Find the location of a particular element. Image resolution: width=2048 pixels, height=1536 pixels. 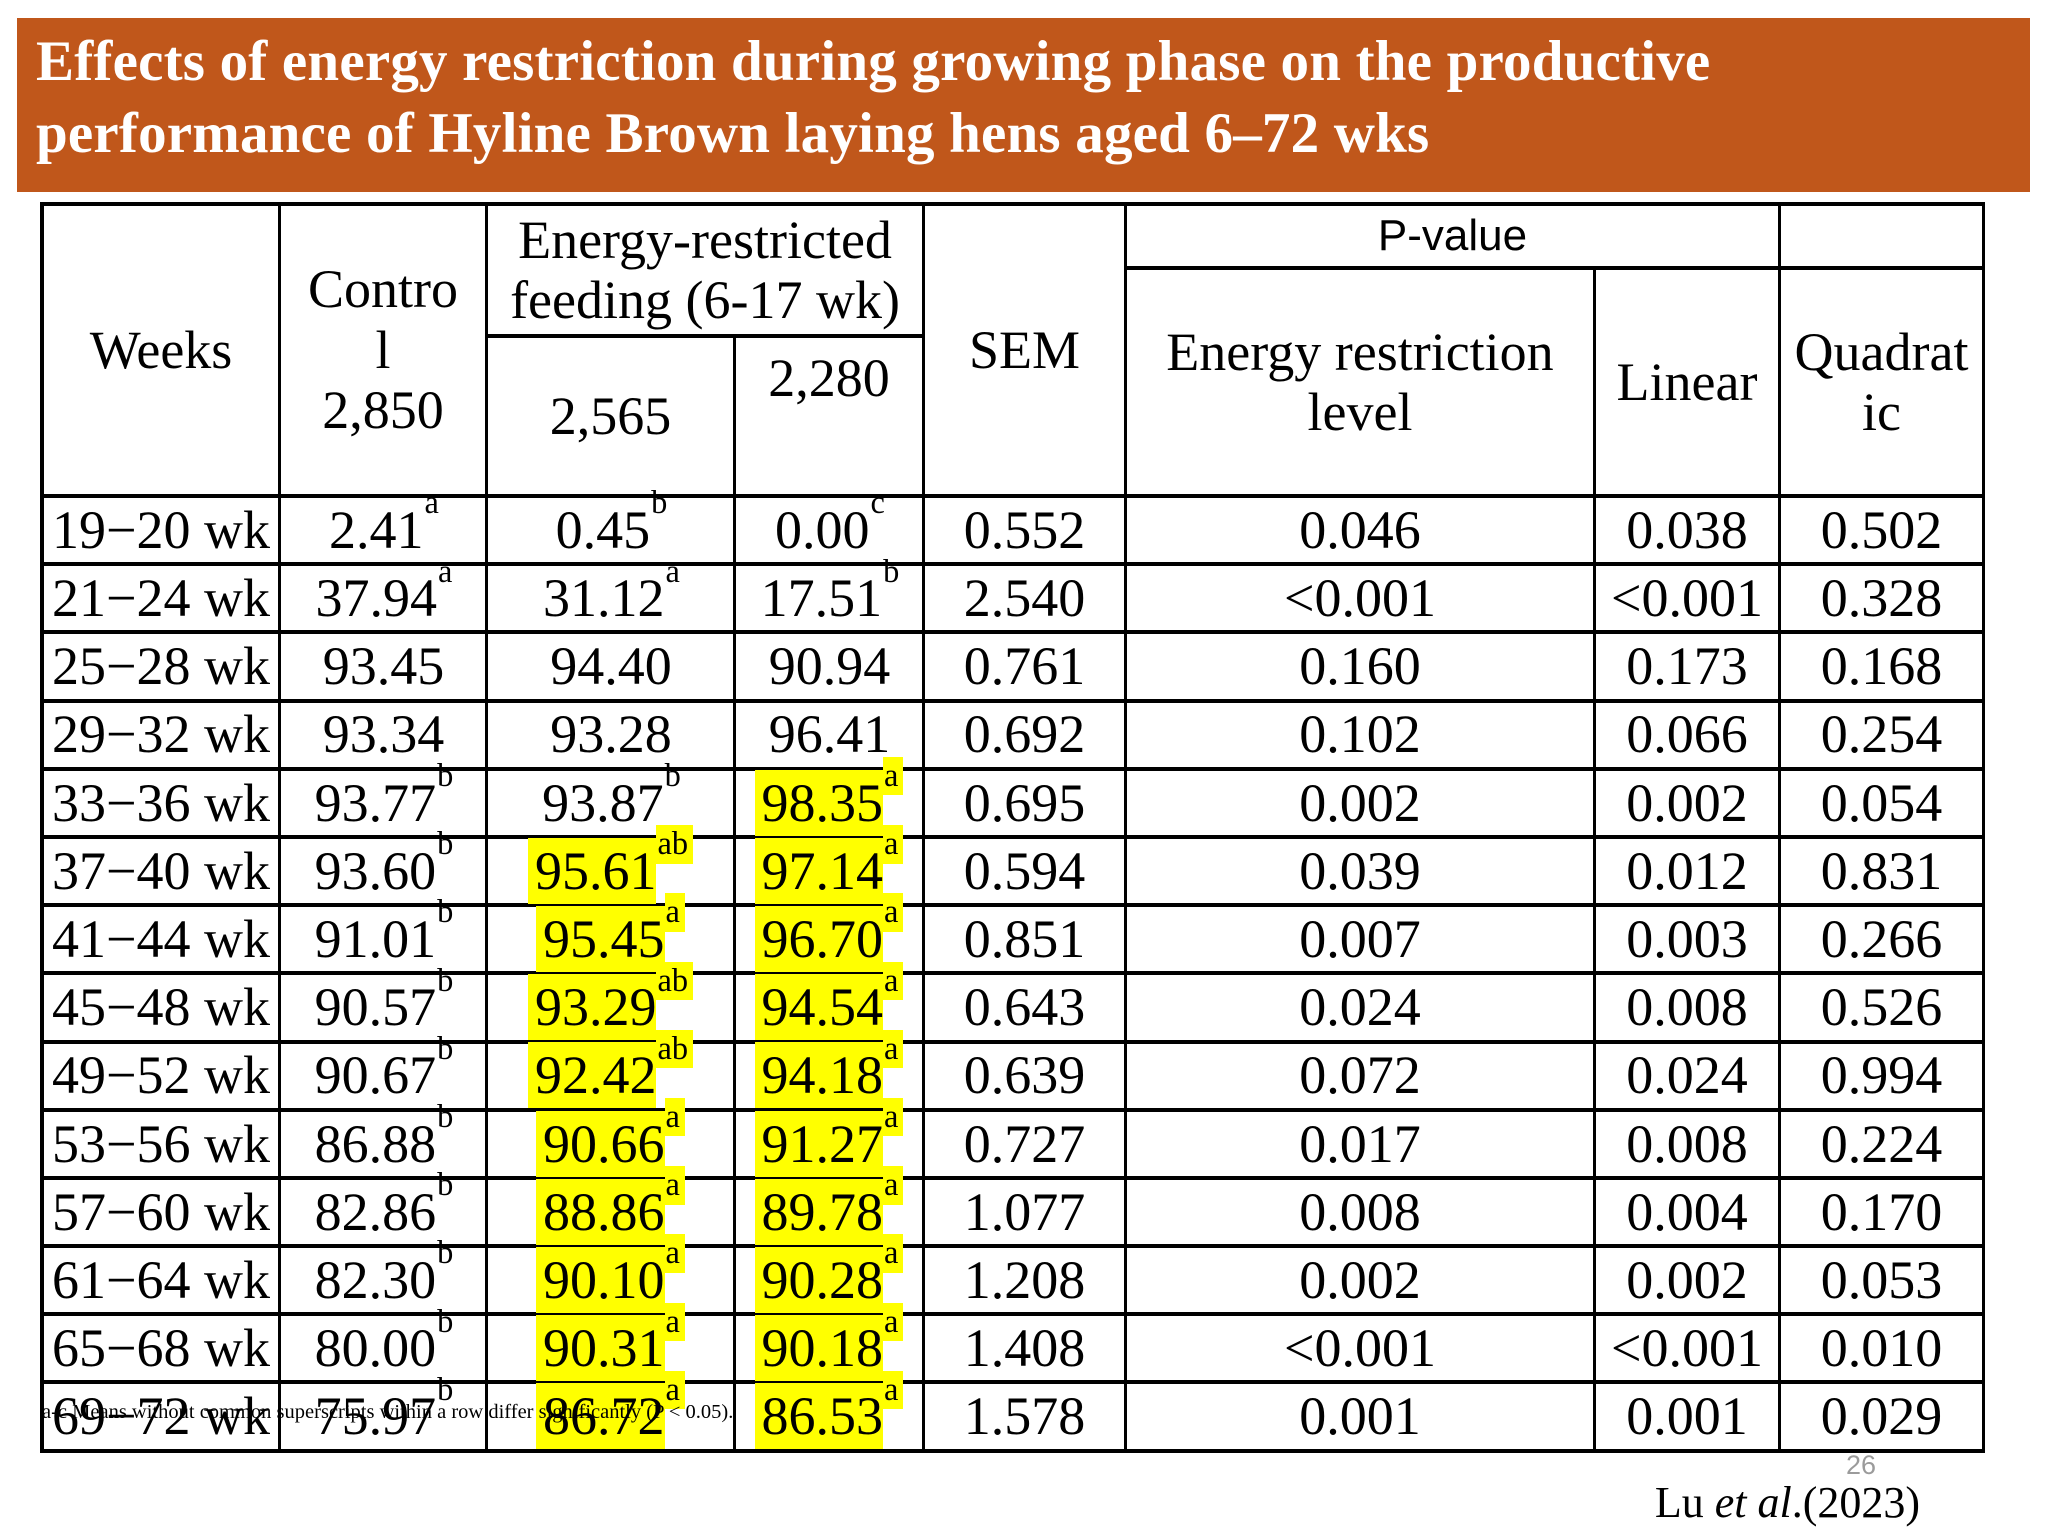

linear-value-cell: 0.066 is located at coordinates (1688, 736).